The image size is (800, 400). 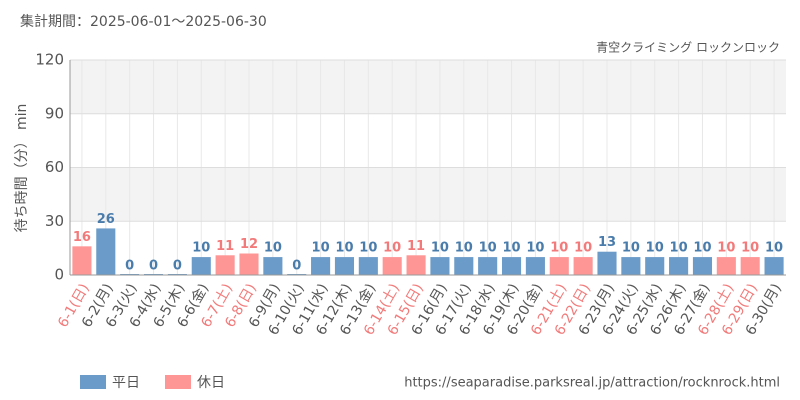 What do you see at coordinates (49, 60) in the screenshot?
I see `y-tick-label: 120` at bounding box center [49, 60].